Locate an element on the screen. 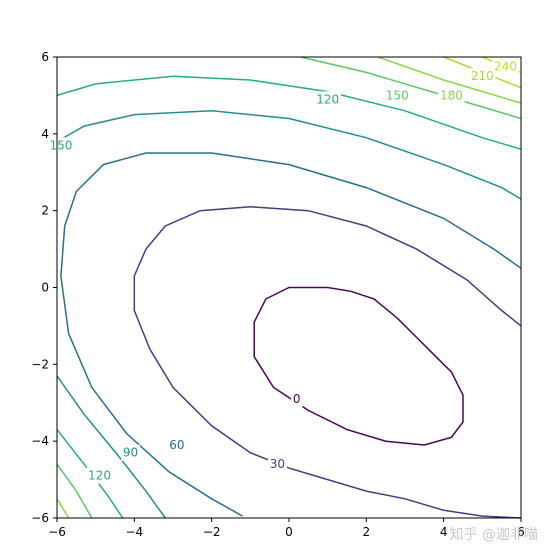 This screenshot has width=552, height=554. contour-label-210: 210 is located at coordinates (482, 76).